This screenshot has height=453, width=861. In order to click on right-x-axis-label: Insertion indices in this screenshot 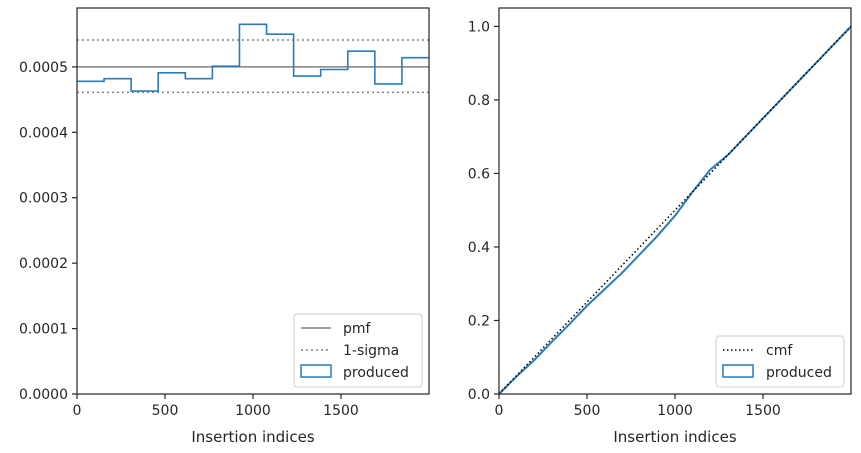, I will do `click(674, 437)`.